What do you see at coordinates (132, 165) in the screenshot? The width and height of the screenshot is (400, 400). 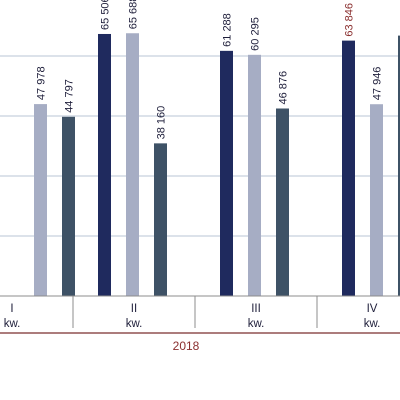 I see `bar-qII-s1` at bounding box center [132, 165].